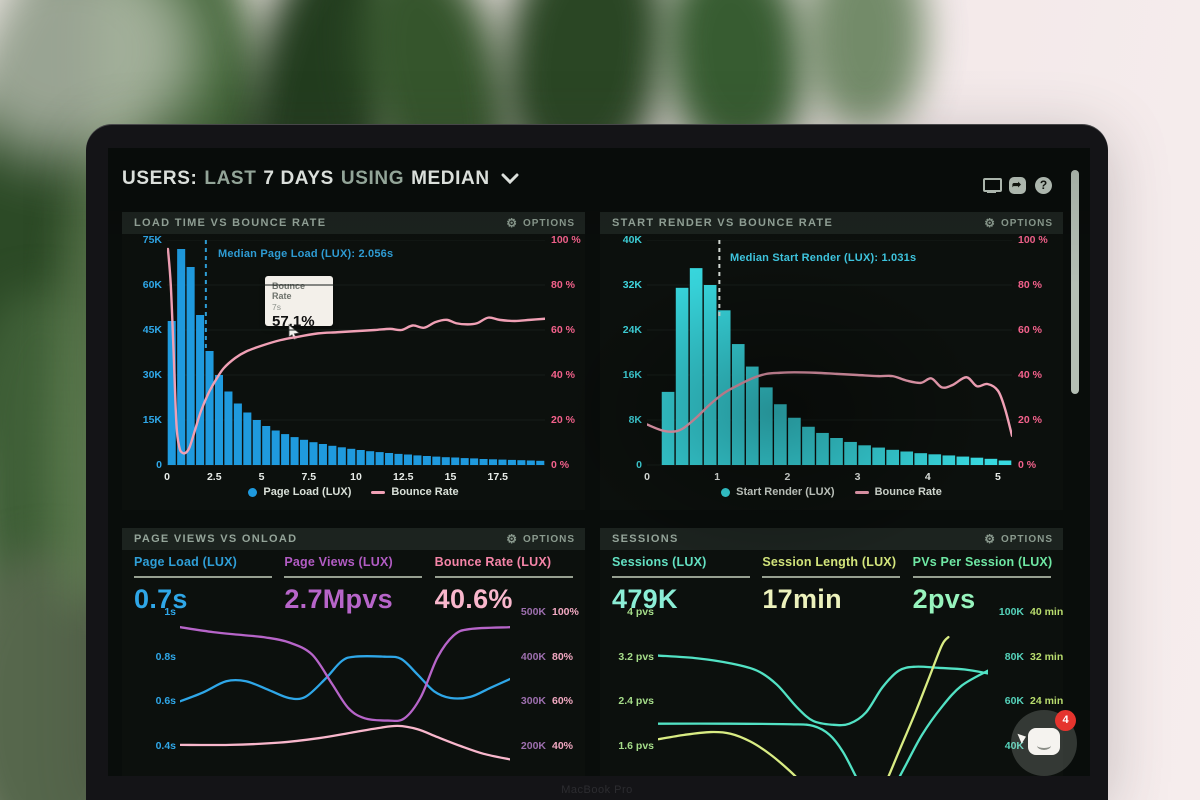 Image resolution: width=1200 pixels, height=800 pixels. I want to click on stat-page-views: Page Views (LUX) 2.7Mpvs, so click(359, 585).